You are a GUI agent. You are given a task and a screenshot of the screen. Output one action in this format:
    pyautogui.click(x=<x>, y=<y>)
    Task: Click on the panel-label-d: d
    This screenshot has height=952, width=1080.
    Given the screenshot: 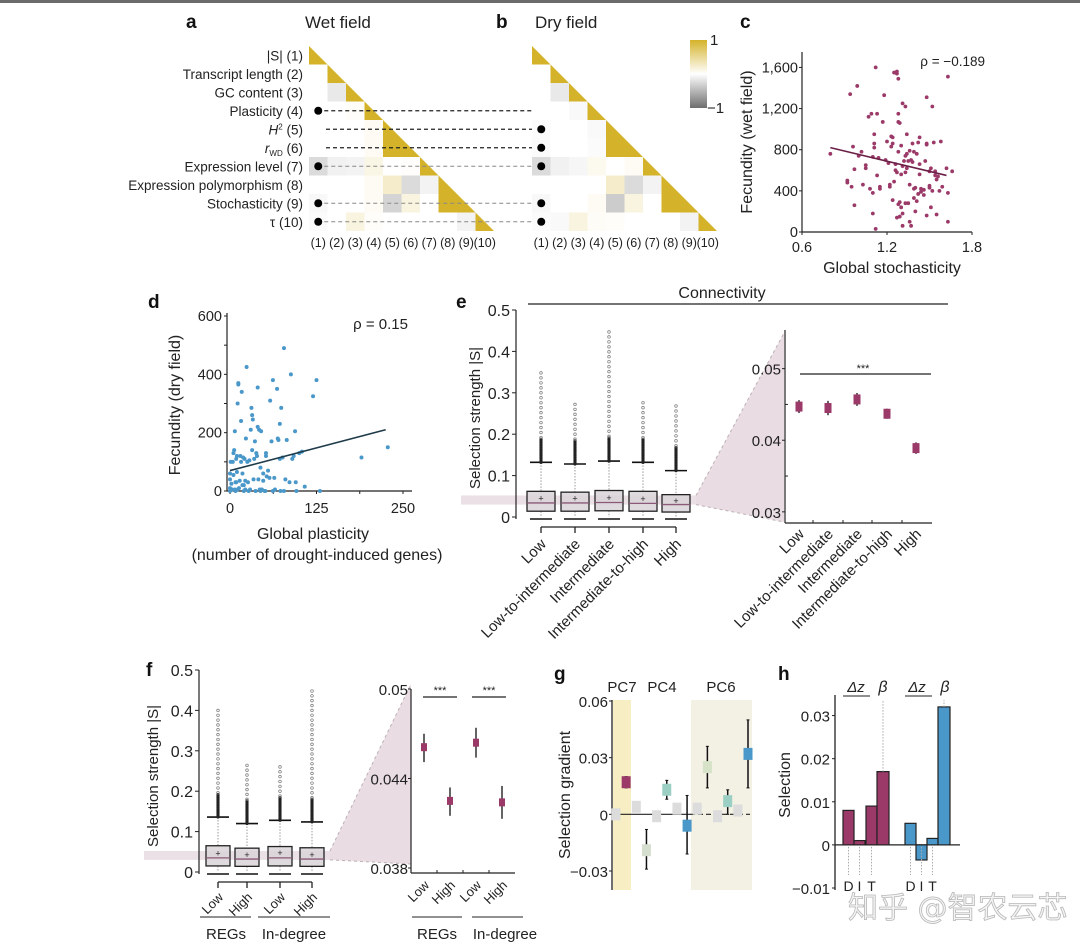 What is the action you would take?
    pyautogui.click(x=154, y=302)
    